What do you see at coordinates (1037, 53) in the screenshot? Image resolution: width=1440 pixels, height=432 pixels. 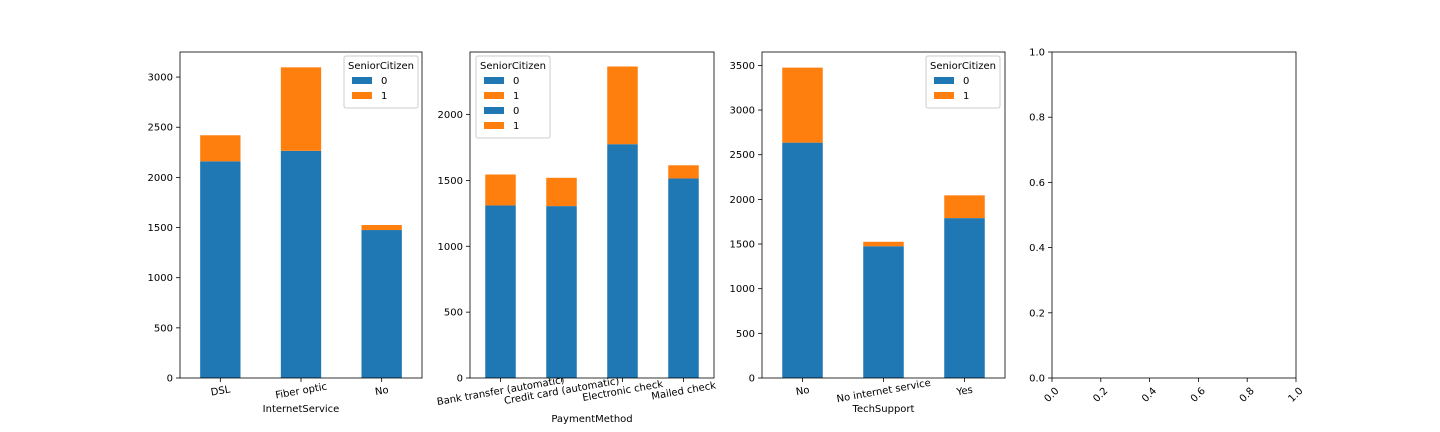 I see `y-tick-label: 1.0` at bounding box center [1037, 53].